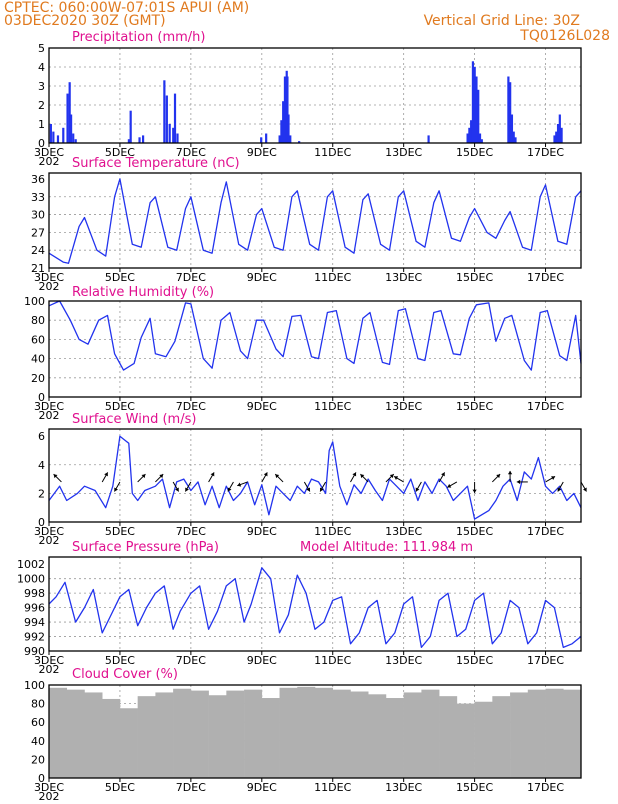  What do you see at coordinates (49, 660) in the screenshot?
I see `pres-xtick-label: 3DEC` at bounding box center [49, 660].